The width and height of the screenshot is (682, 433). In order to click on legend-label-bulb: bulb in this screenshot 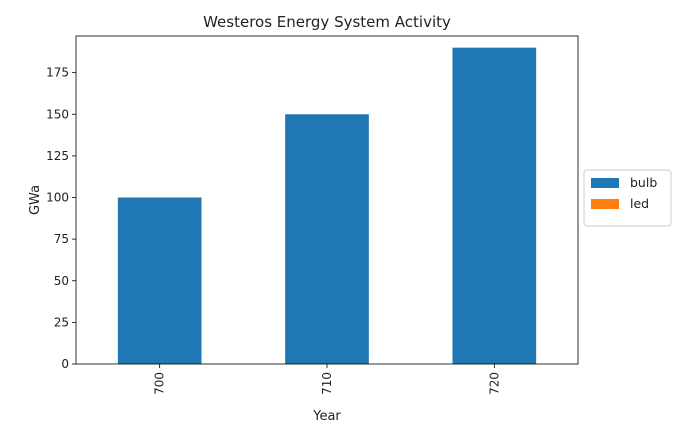, I will do `click(643, 182)`.